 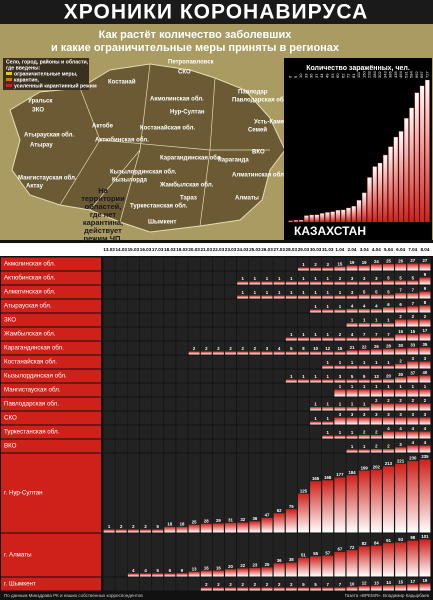 What do you see at coordinates (32, 390) in the screenshot?
I see `row-label: Мангистауская обл.` at bounding box center [32, 390].